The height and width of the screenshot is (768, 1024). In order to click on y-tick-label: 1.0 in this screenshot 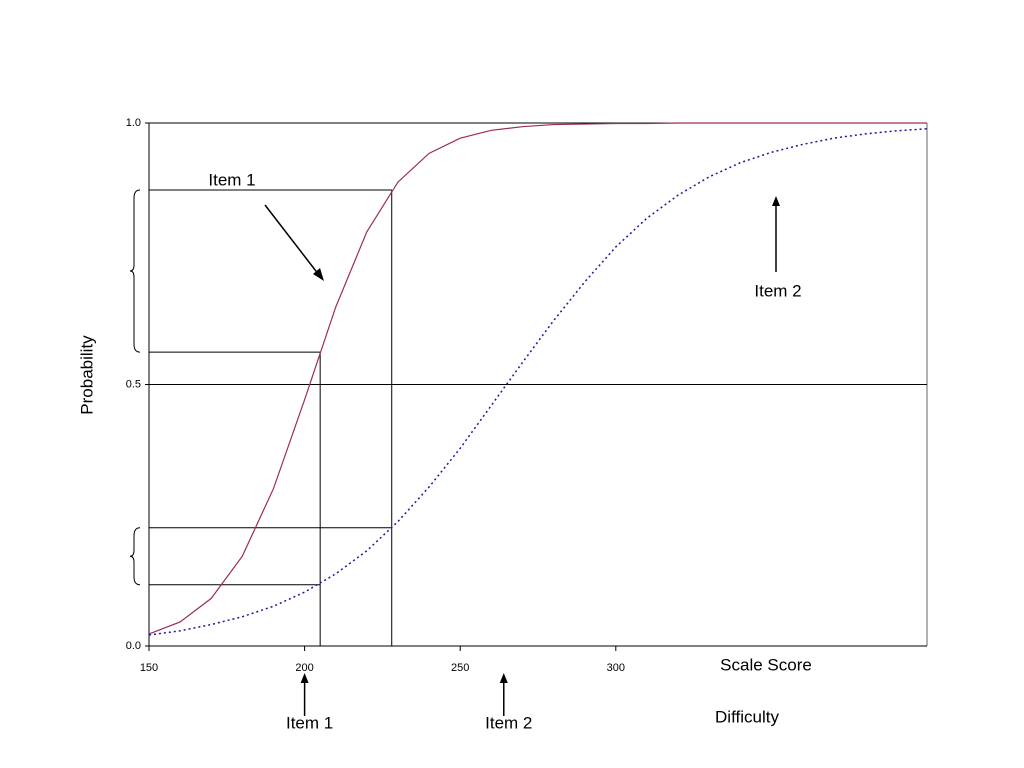, I will do `click(133, 123)`.